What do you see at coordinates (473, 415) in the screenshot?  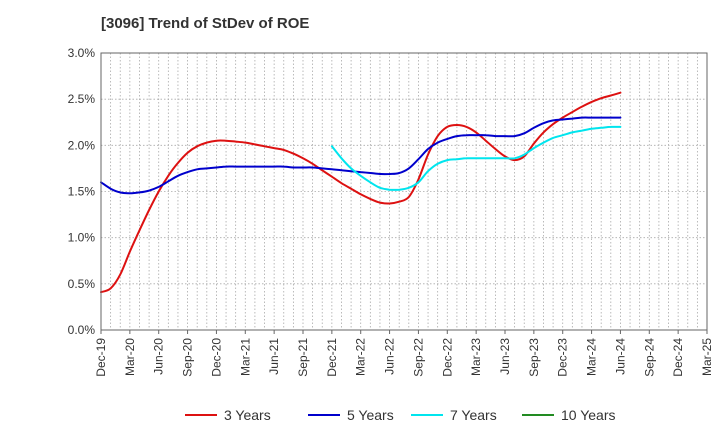 I see `legend-label: 7 Years` at bounding box center [473, 415].